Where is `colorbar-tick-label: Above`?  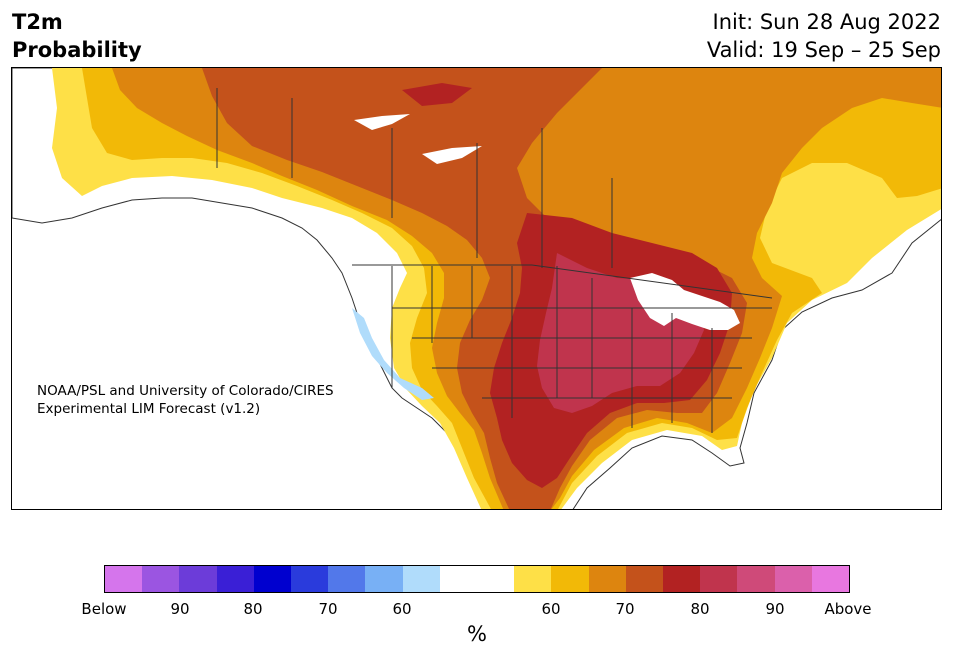
colorbar-tick-label: Above is located at coordinates (848, 609).